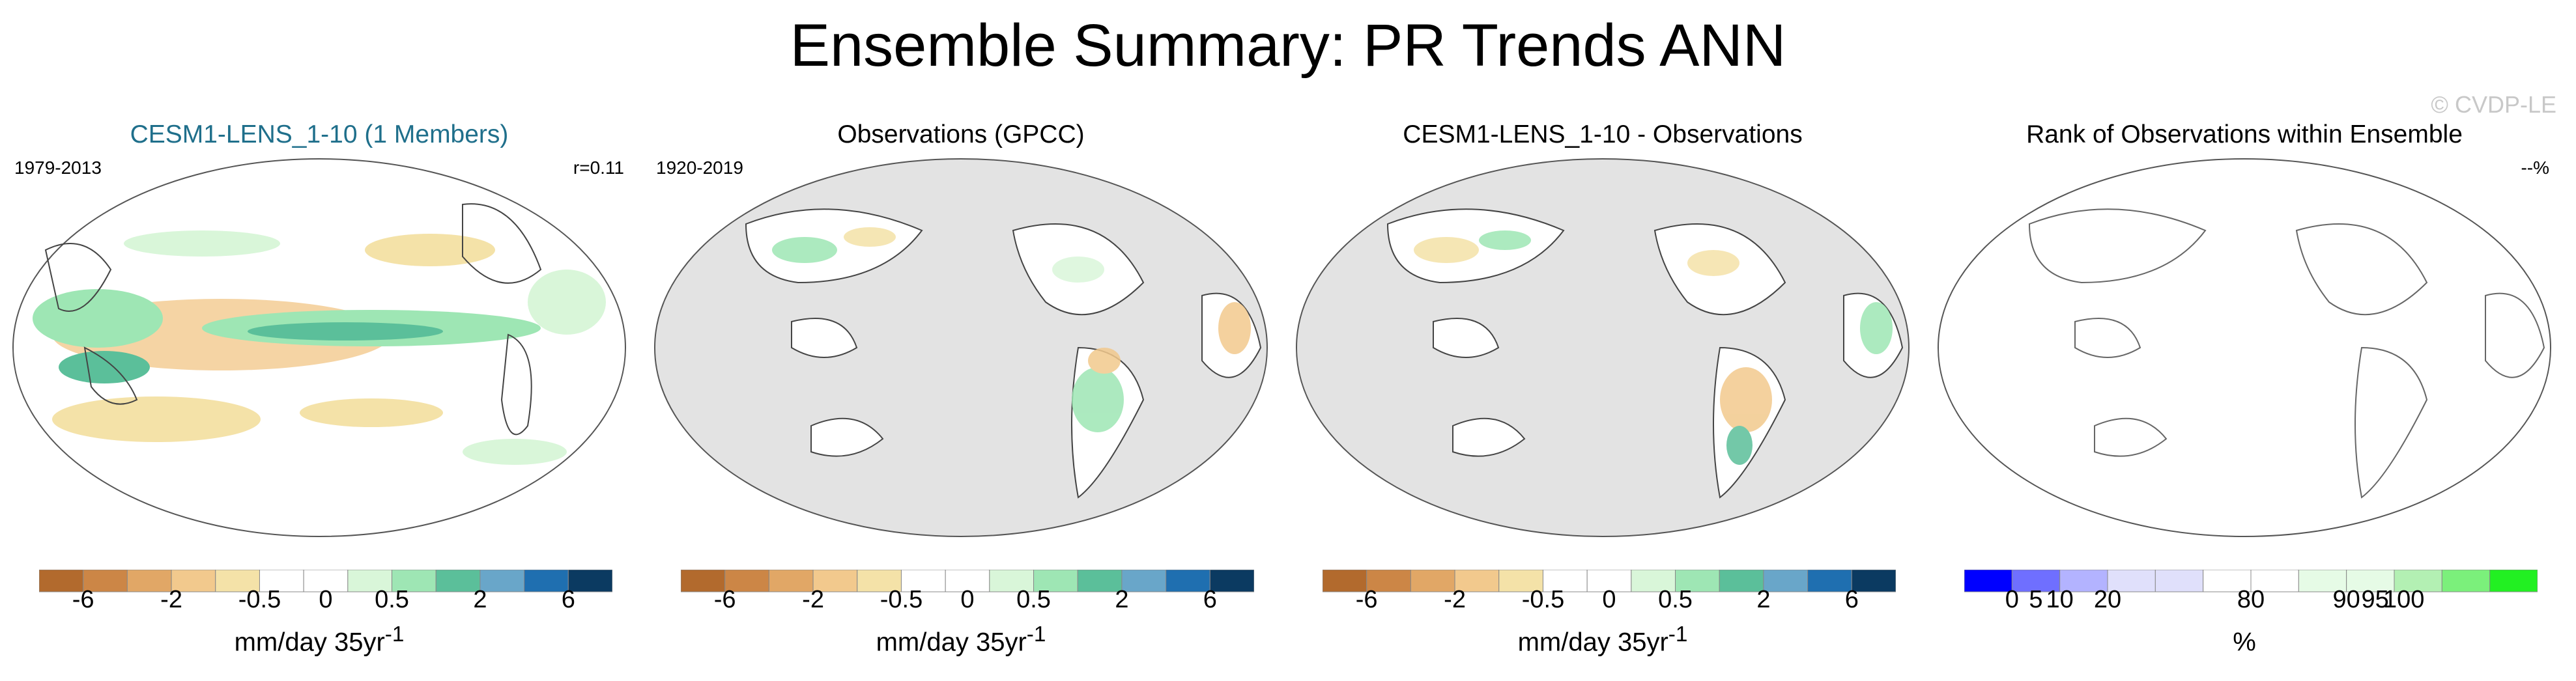 The image size is (2576, 681). I want to click on panel-title: CESM1-LENS_1-10 - Observations, so click(1603, 134).